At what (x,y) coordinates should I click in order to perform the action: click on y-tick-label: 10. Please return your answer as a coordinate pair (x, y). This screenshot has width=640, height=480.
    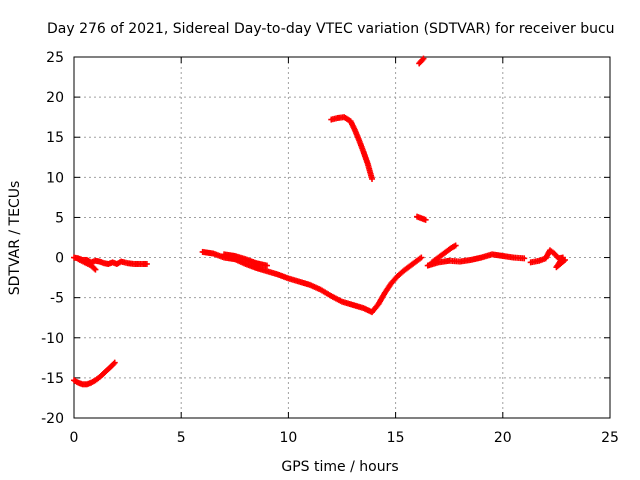
    Looking at the image, I should click on (55, 178).